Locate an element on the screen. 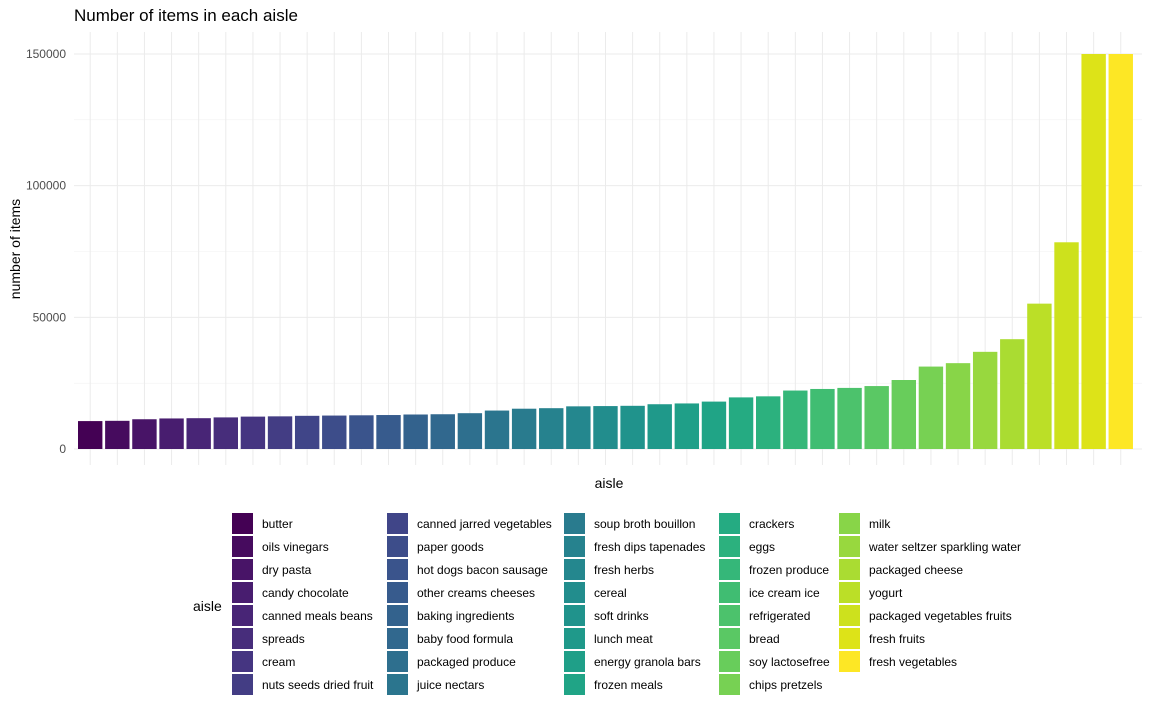 The image size is (1152, 711). bar-ice-cream-ice is located at coordinates (822, 418).